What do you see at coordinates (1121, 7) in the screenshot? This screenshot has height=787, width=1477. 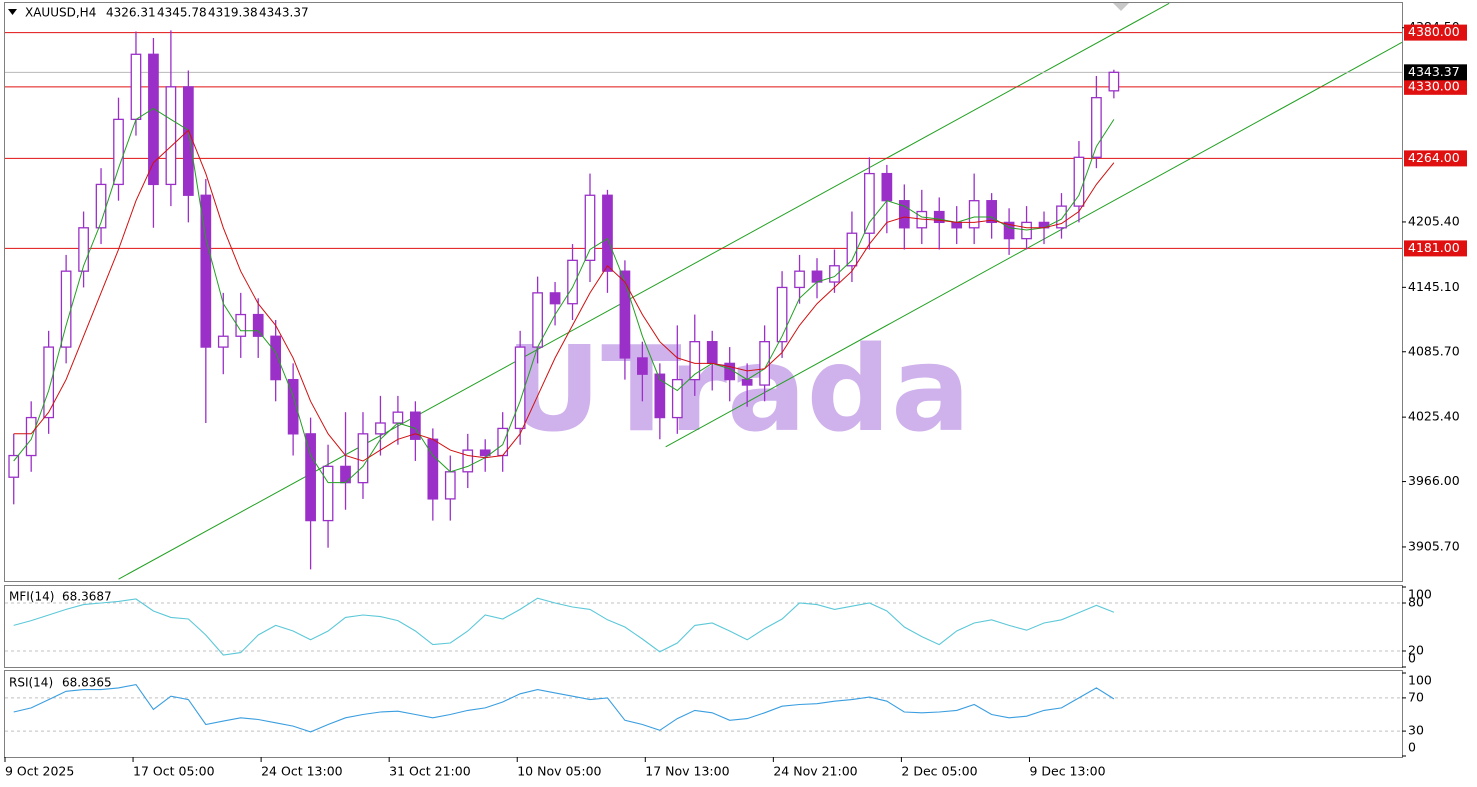 I see `shift-marker` at bounding box center [1121, 7].